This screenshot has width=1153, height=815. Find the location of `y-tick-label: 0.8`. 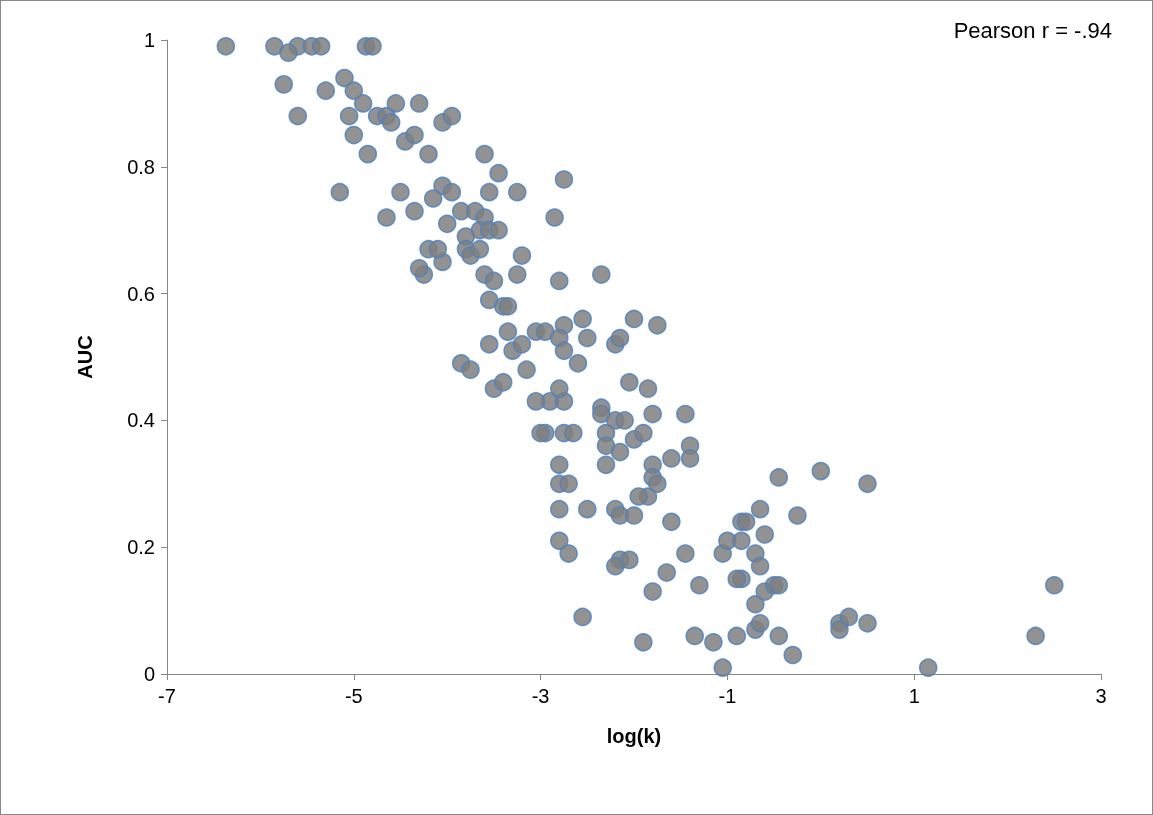

y-tick-label: 0.8 is located at coordinates (141, 166).